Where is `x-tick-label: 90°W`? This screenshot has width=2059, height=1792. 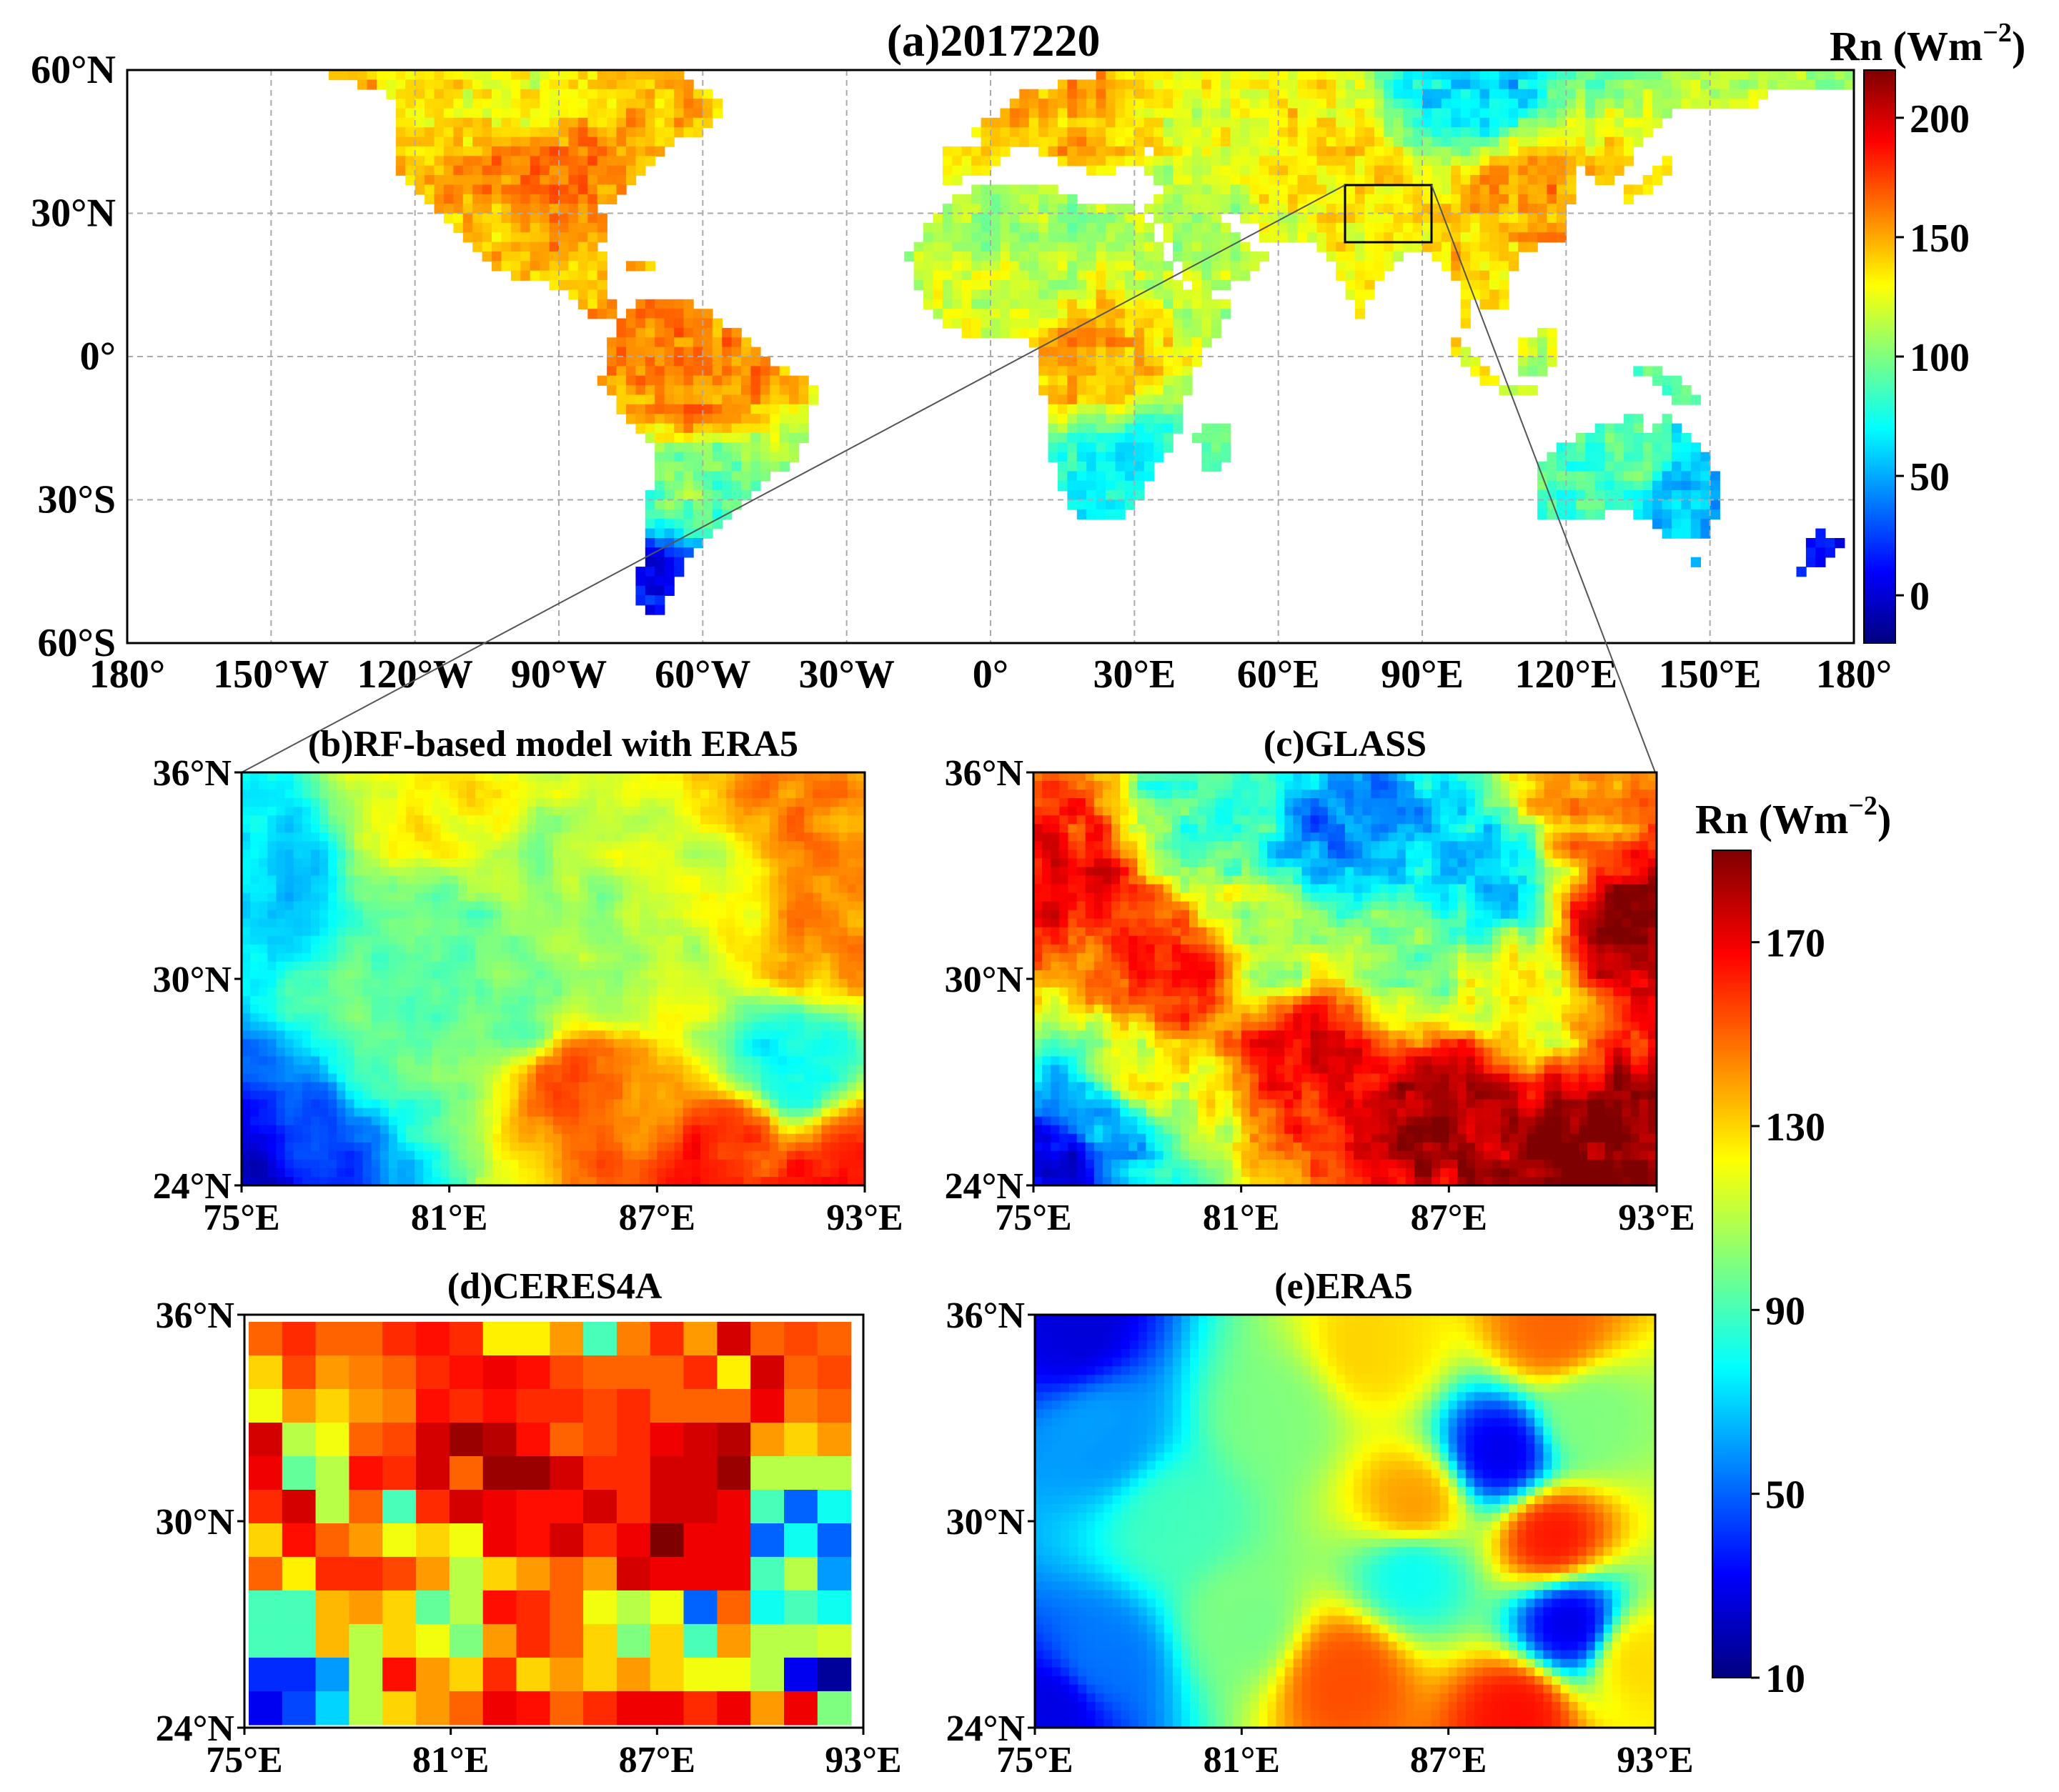 x-tick-label: 90°W is located at coordinates (559, 674).